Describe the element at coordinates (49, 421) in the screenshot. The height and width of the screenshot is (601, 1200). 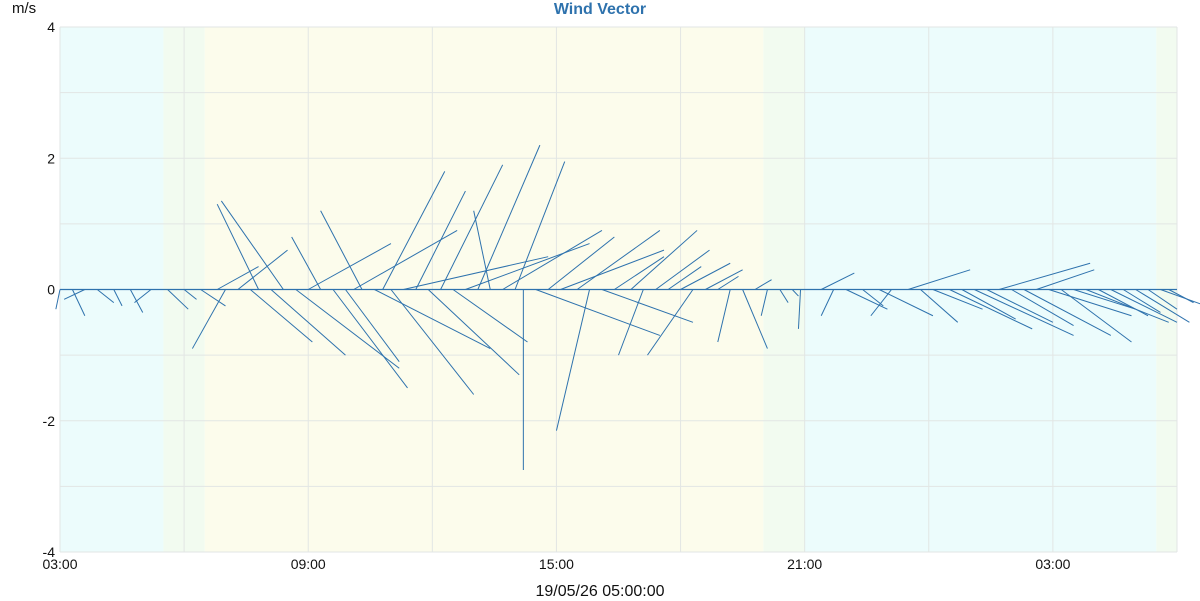
I see `y-tick-label: -2` at that location.